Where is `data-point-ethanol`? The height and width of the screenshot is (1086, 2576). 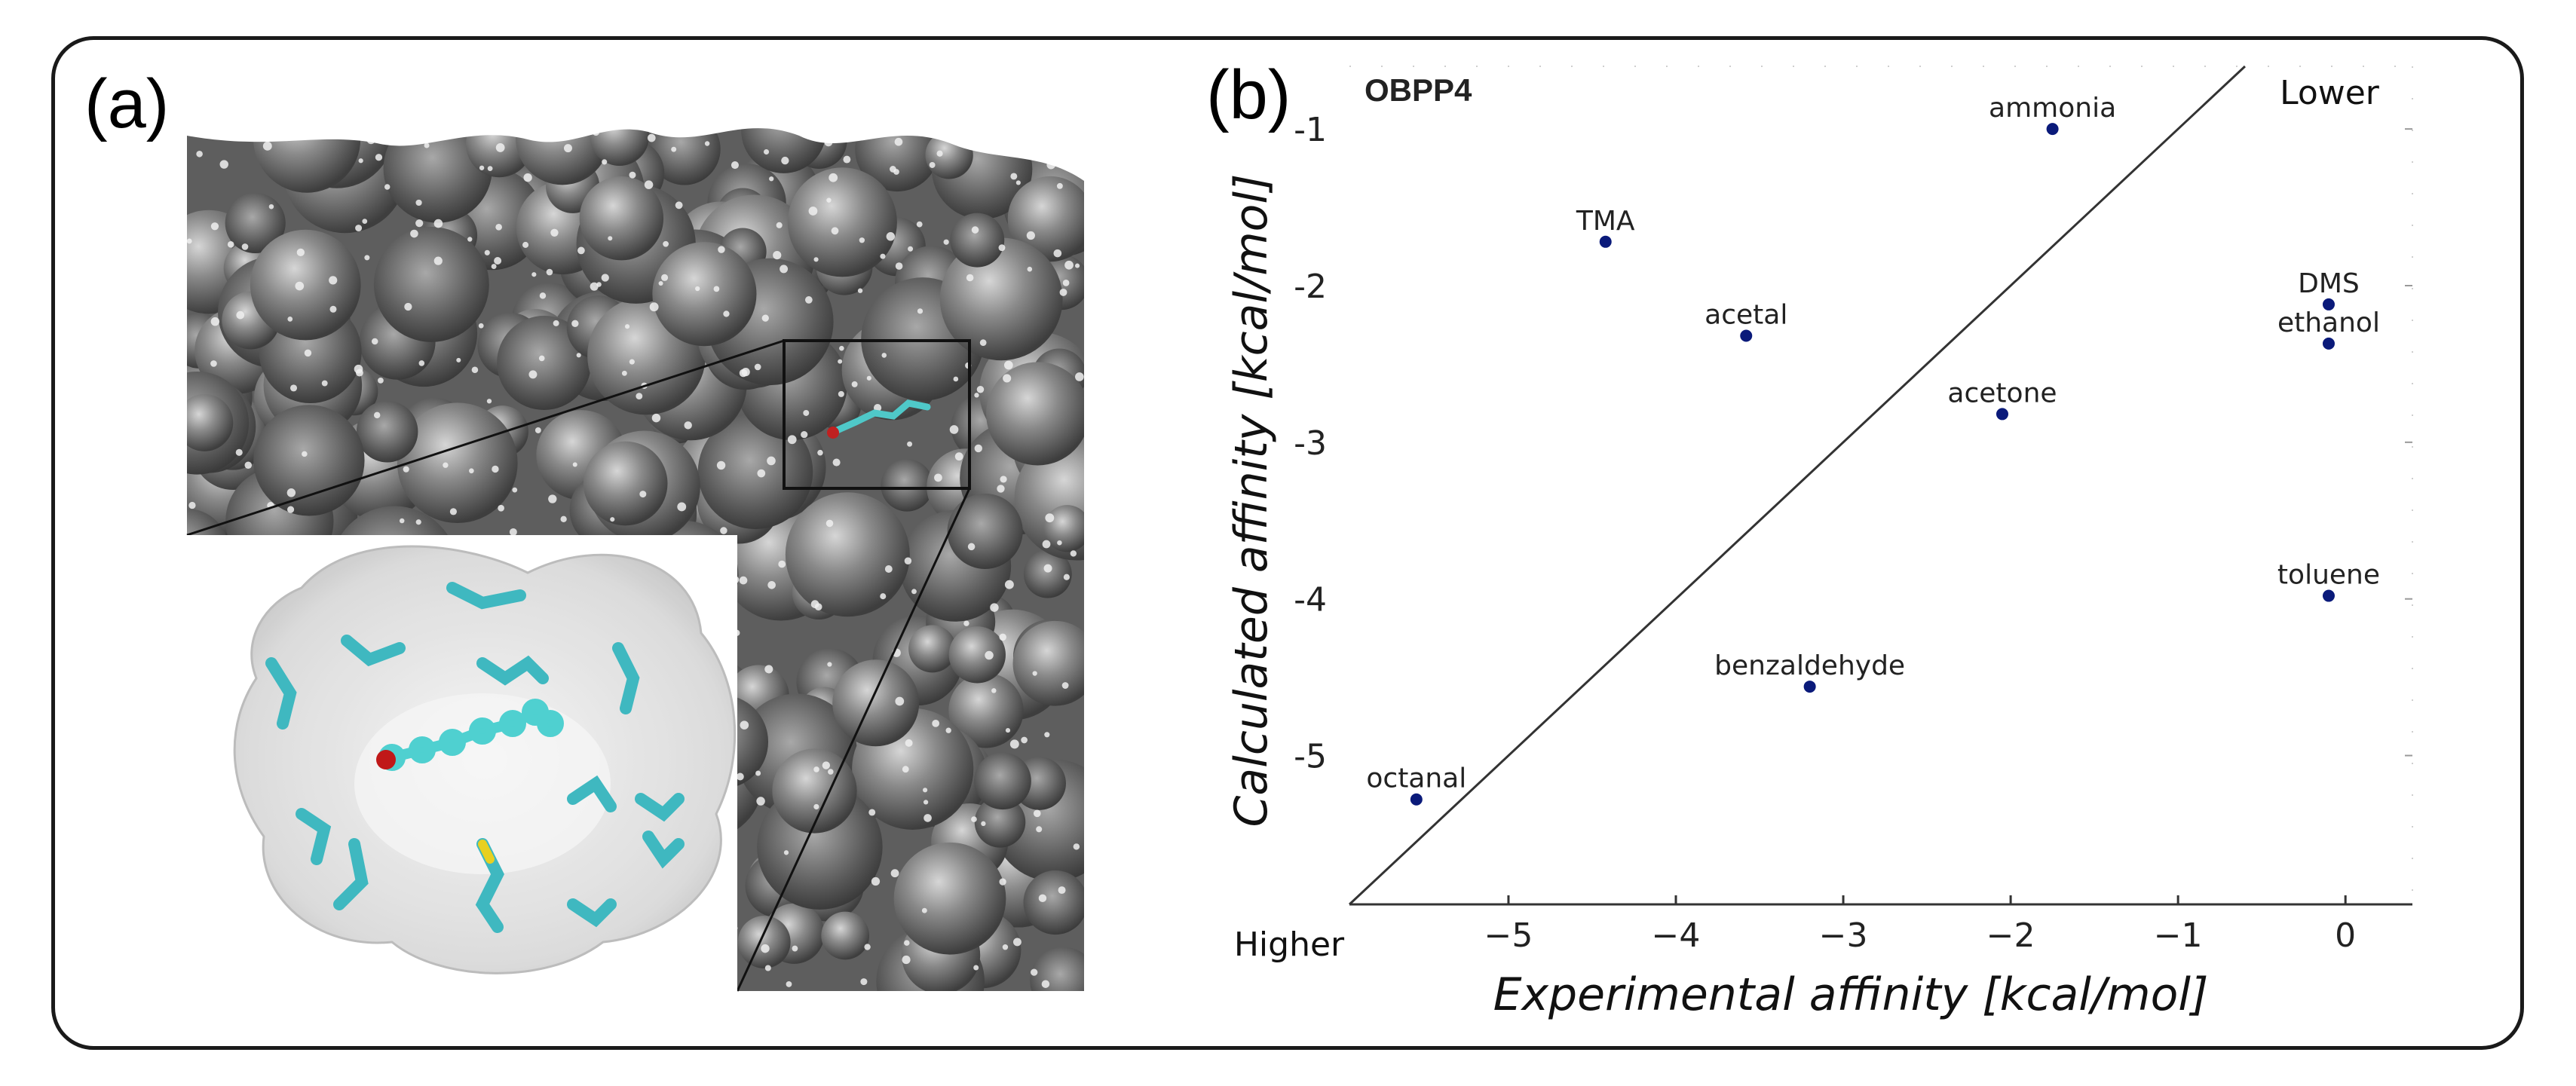 data-point-ethanol is located at coordinates (2328, 343).